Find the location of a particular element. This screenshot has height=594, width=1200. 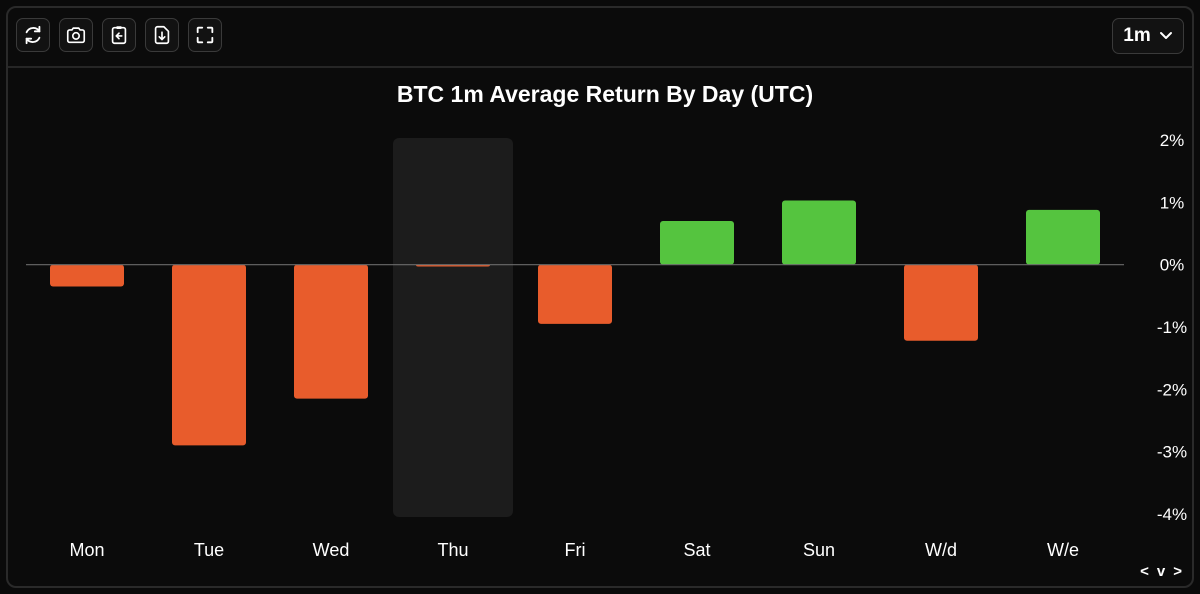

timeframe-label: 1m is located at coordinates (1137, 35).